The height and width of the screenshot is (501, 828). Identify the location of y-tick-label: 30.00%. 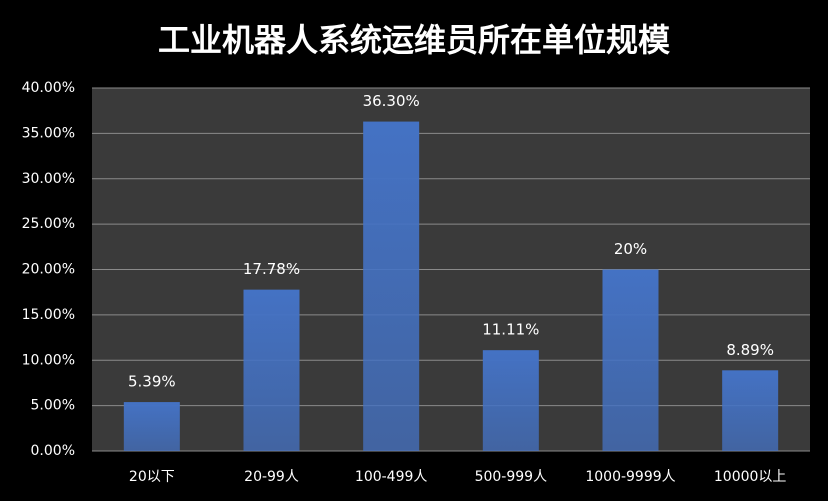
(48, 179).